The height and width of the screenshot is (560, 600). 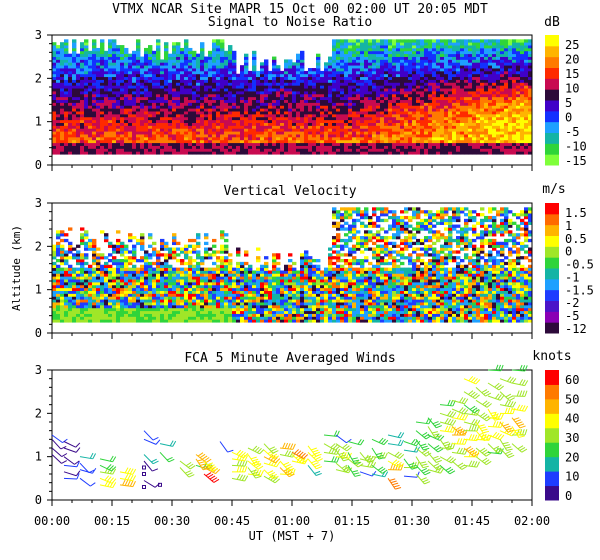 I want to click on snr-cbar-label: -5, so click(x=572, y=132).